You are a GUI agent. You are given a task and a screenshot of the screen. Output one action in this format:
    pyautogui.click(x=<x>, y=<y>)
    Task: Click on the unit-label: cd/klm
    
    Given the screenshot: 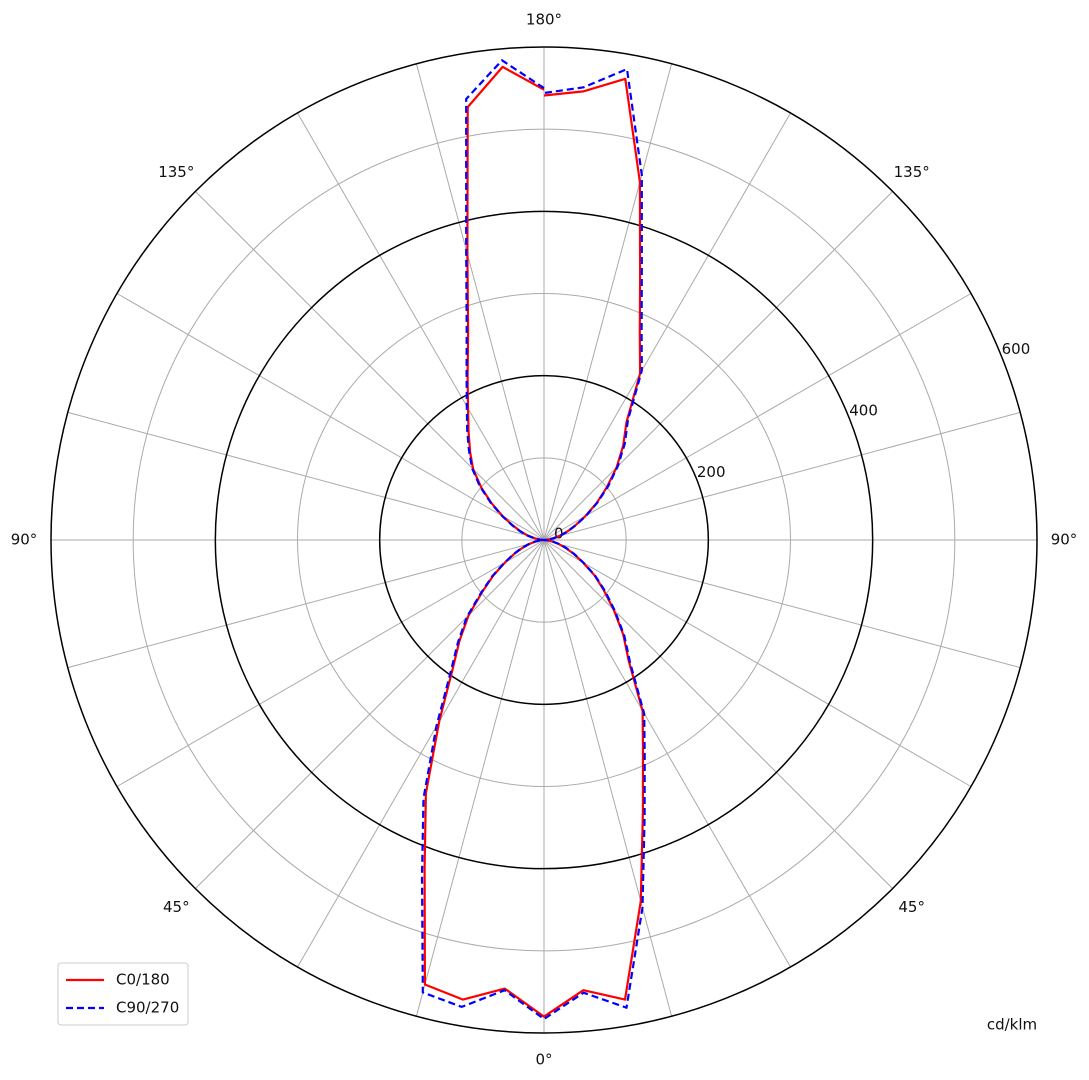 What is the action you would take?
    pyautogui.click(x=1012, y=1025)
    